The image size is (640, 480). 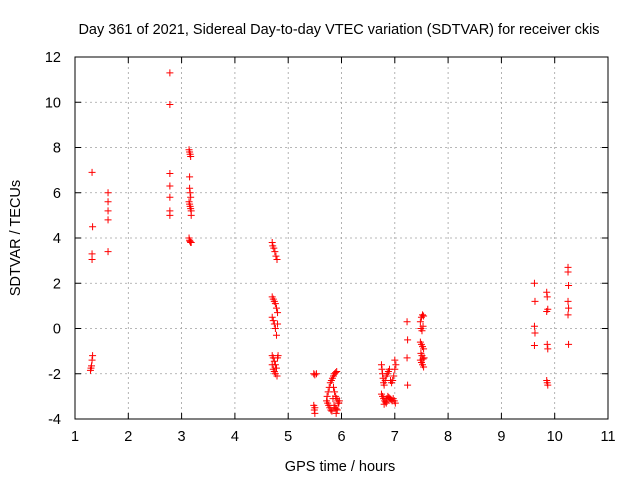 I want to click on y-axis-label: SDTVAR / TECUs, so click(x=16, y=238).